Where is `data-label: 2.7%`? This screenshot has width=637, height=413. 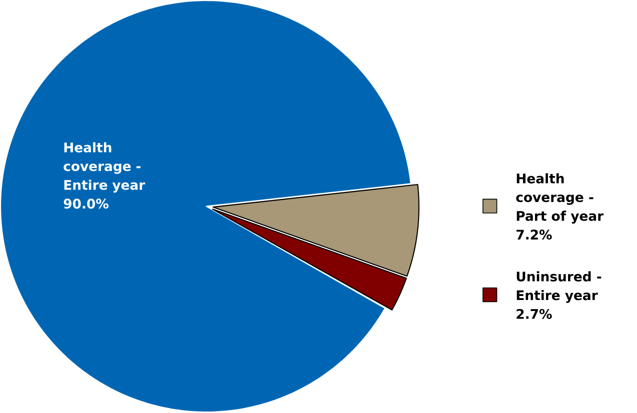 data-label: 2.7% is located at coordinates (534, 314).